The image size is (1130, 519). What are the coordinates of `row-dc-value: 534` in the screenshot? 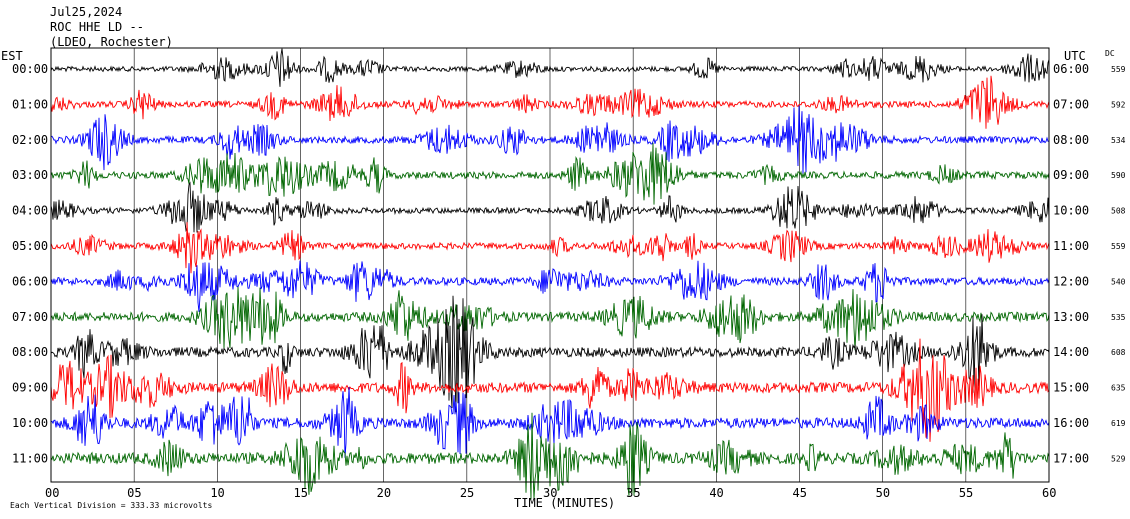 It's located at (1118, 140).